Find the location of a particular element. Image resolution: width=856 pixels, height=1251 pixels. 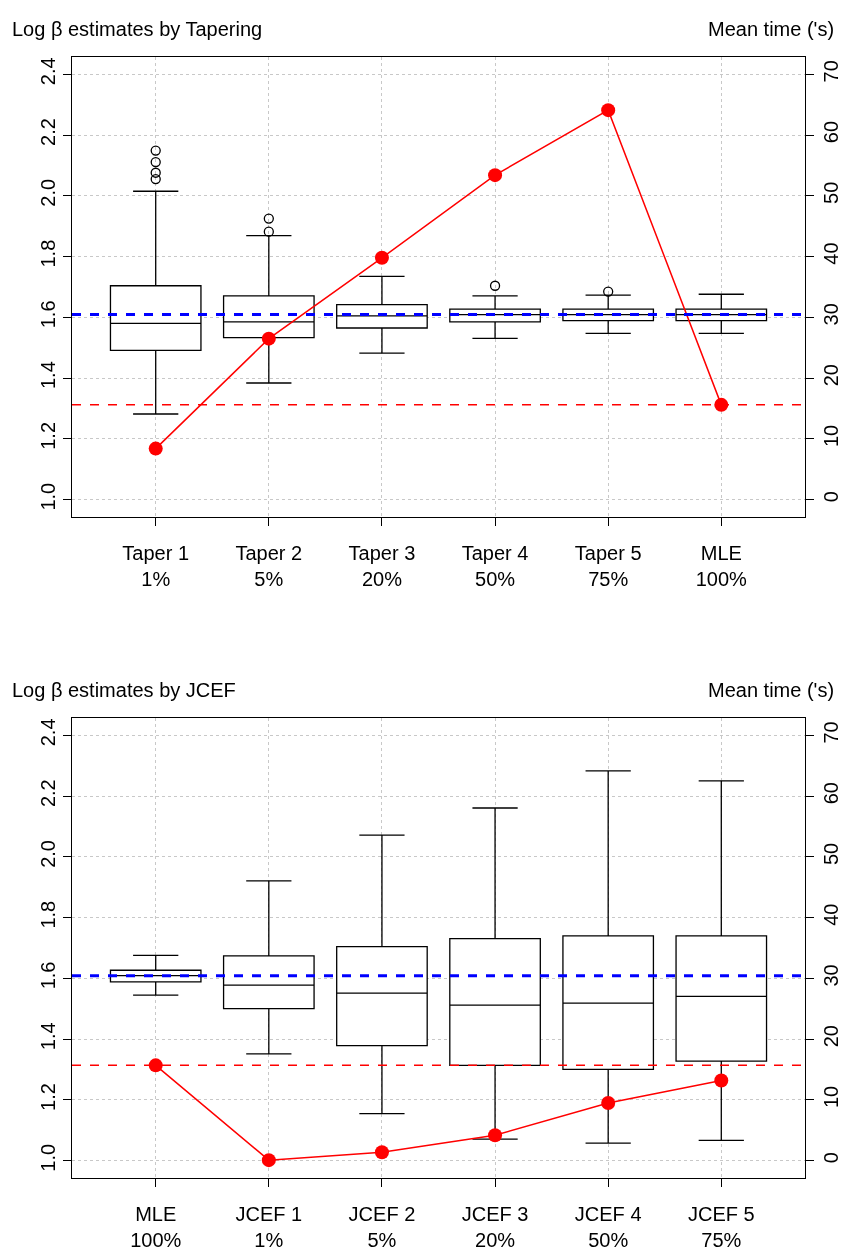

x-tick-label: Taper 4 50% is located at coordinates (495, 565).